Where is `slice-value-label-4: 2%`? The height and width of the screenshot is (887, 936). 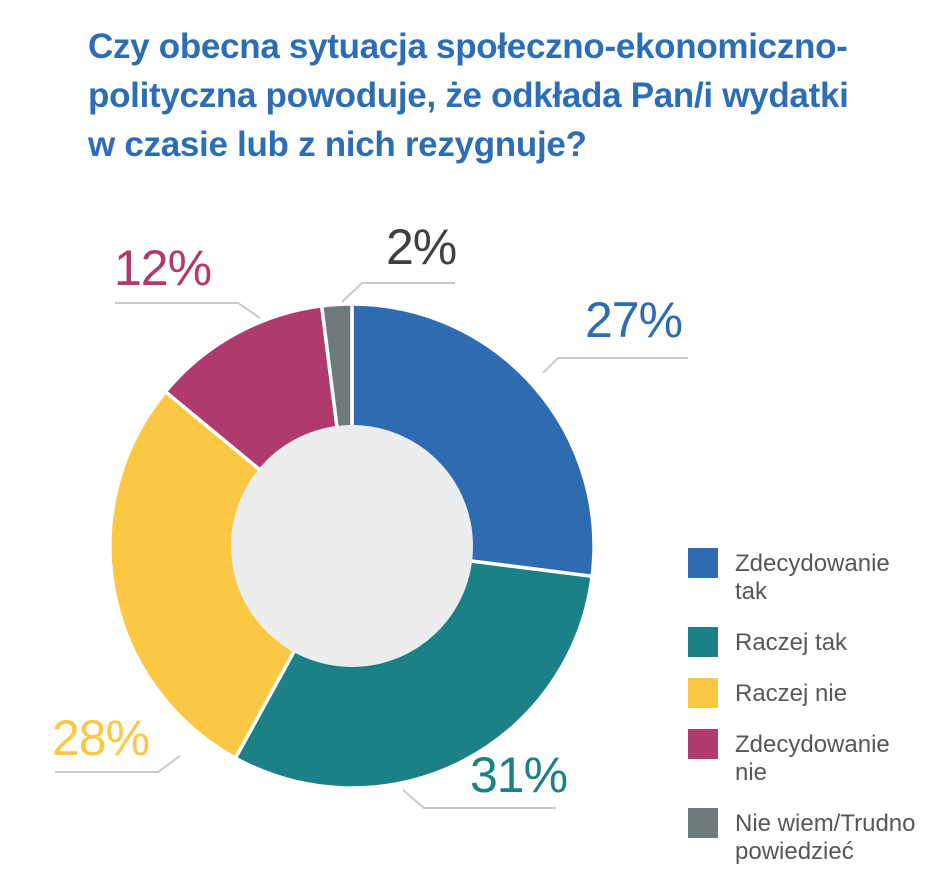 slice-value-label-4: 2% is located at coordinates (421, 247).